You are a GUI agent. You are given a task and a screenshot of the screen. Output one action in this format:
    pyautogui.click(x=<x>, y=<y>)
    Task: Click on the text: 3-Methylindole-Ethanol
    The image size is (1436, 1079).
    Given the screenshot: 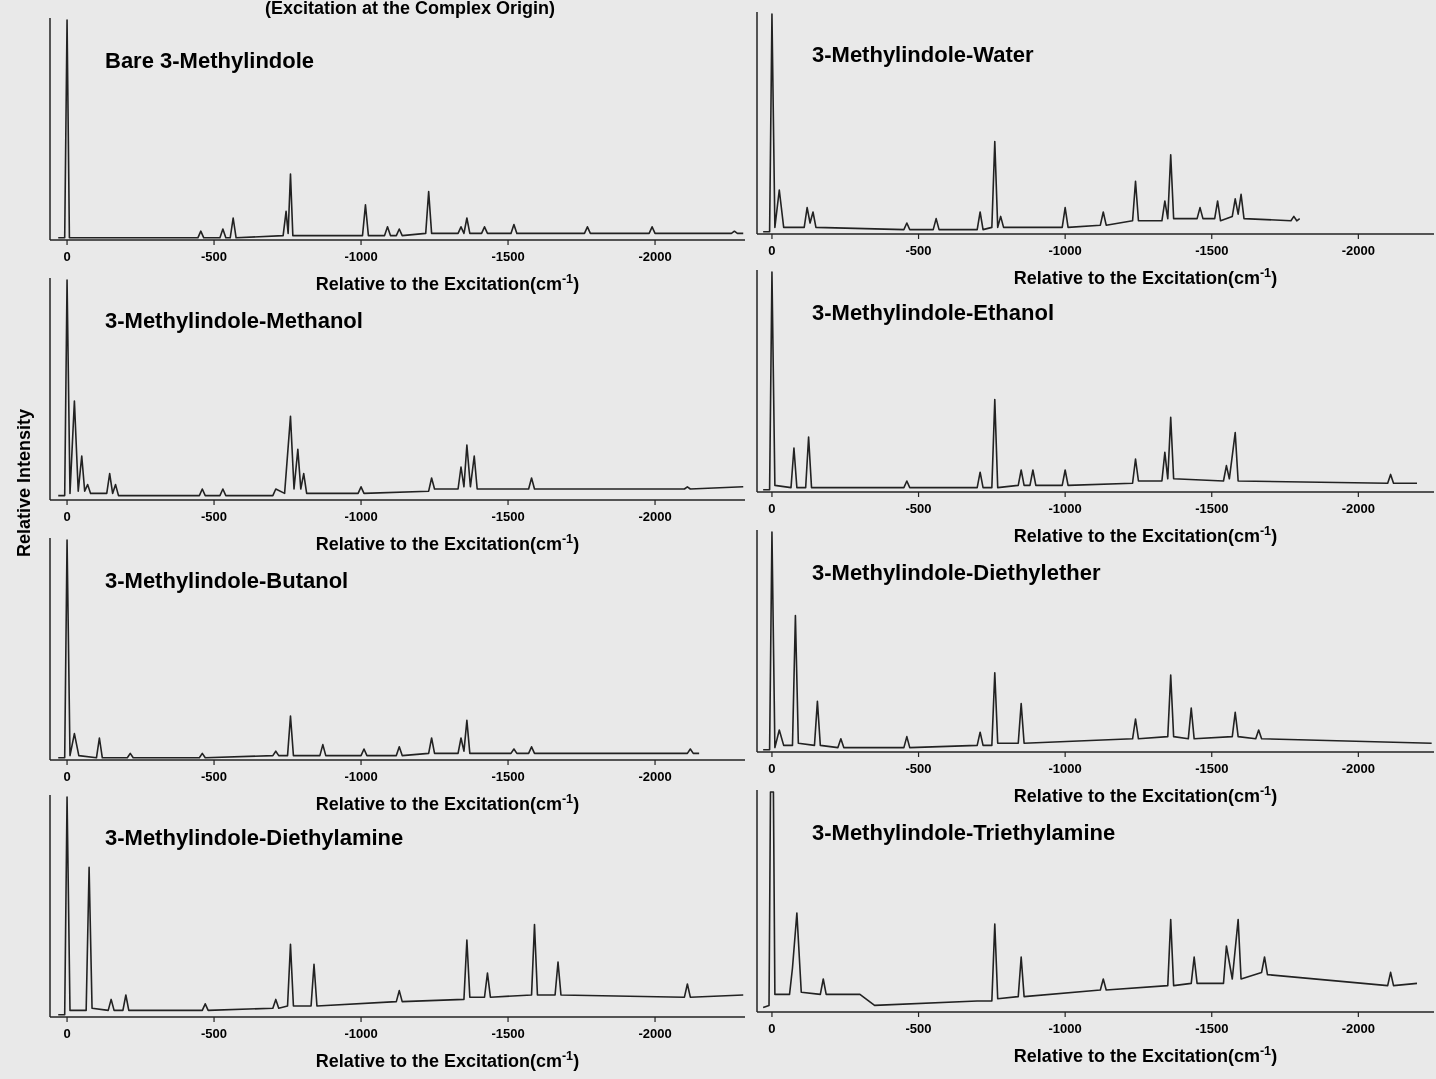 What is the action you would take?
    pyautogui.click(x=933, y=312)
    